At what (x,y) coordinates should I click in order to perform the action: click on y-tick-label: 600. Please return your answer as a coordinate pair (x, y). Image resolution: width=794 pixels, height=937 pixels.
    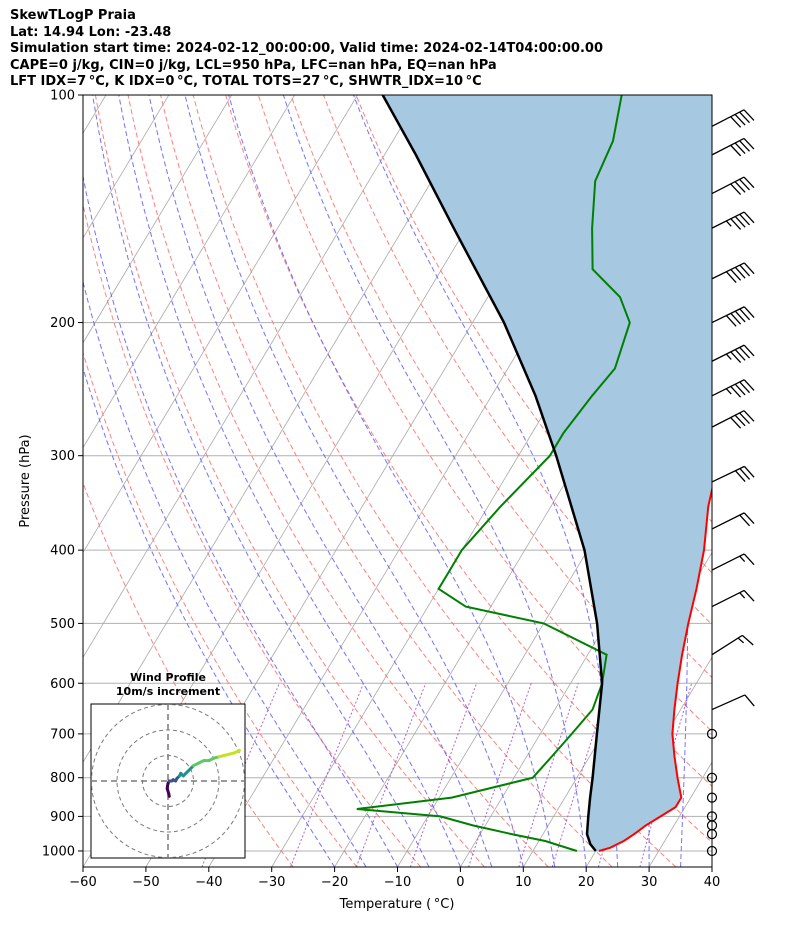
    Looking at the image, I should click on (62, 684).